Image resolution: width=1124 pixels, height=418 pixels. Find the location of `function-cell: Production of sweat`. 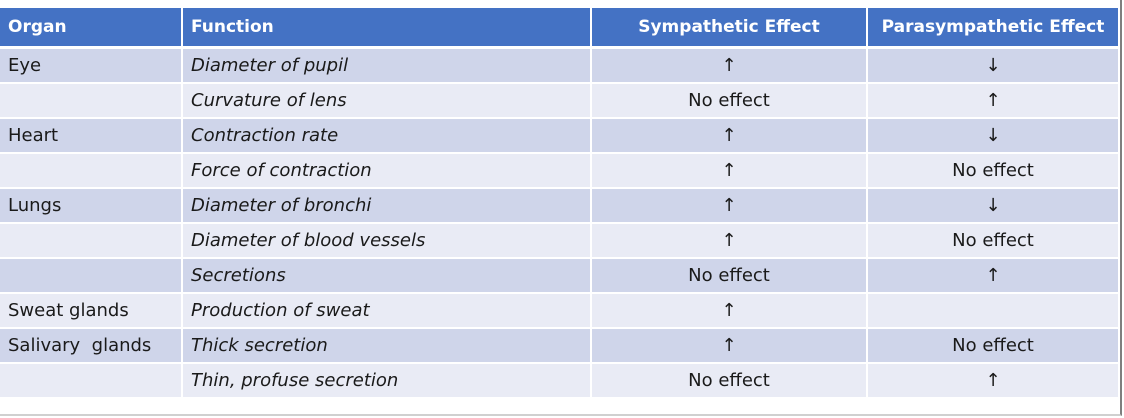

function-cell: Production of sweat is located at coordinates (387, 311).